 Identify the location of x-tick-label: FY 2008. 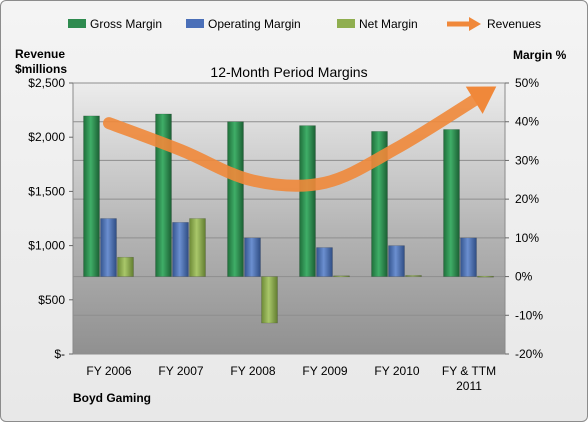
(252, 371).